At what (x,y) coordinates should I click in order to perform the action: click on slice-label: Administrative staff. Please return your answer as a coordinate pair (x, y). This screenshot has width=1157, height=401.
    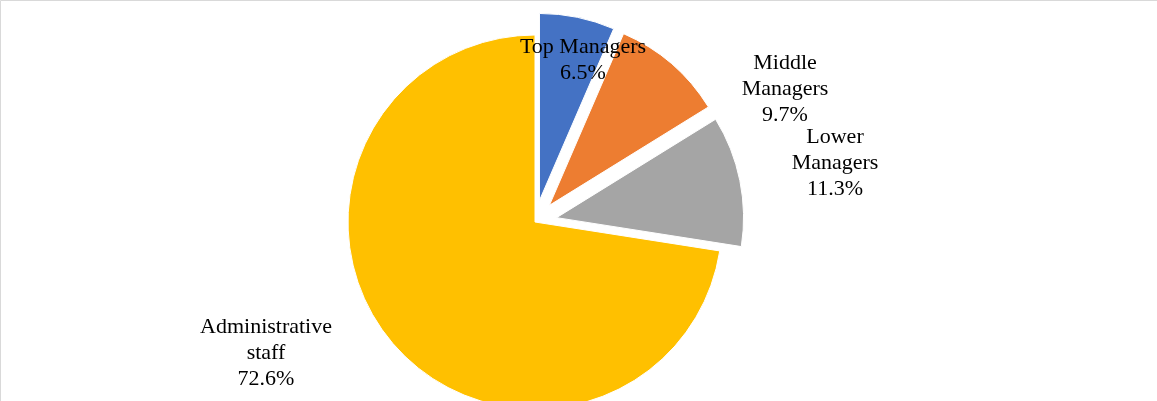
    Looking at the image, I should click on (266, 338).